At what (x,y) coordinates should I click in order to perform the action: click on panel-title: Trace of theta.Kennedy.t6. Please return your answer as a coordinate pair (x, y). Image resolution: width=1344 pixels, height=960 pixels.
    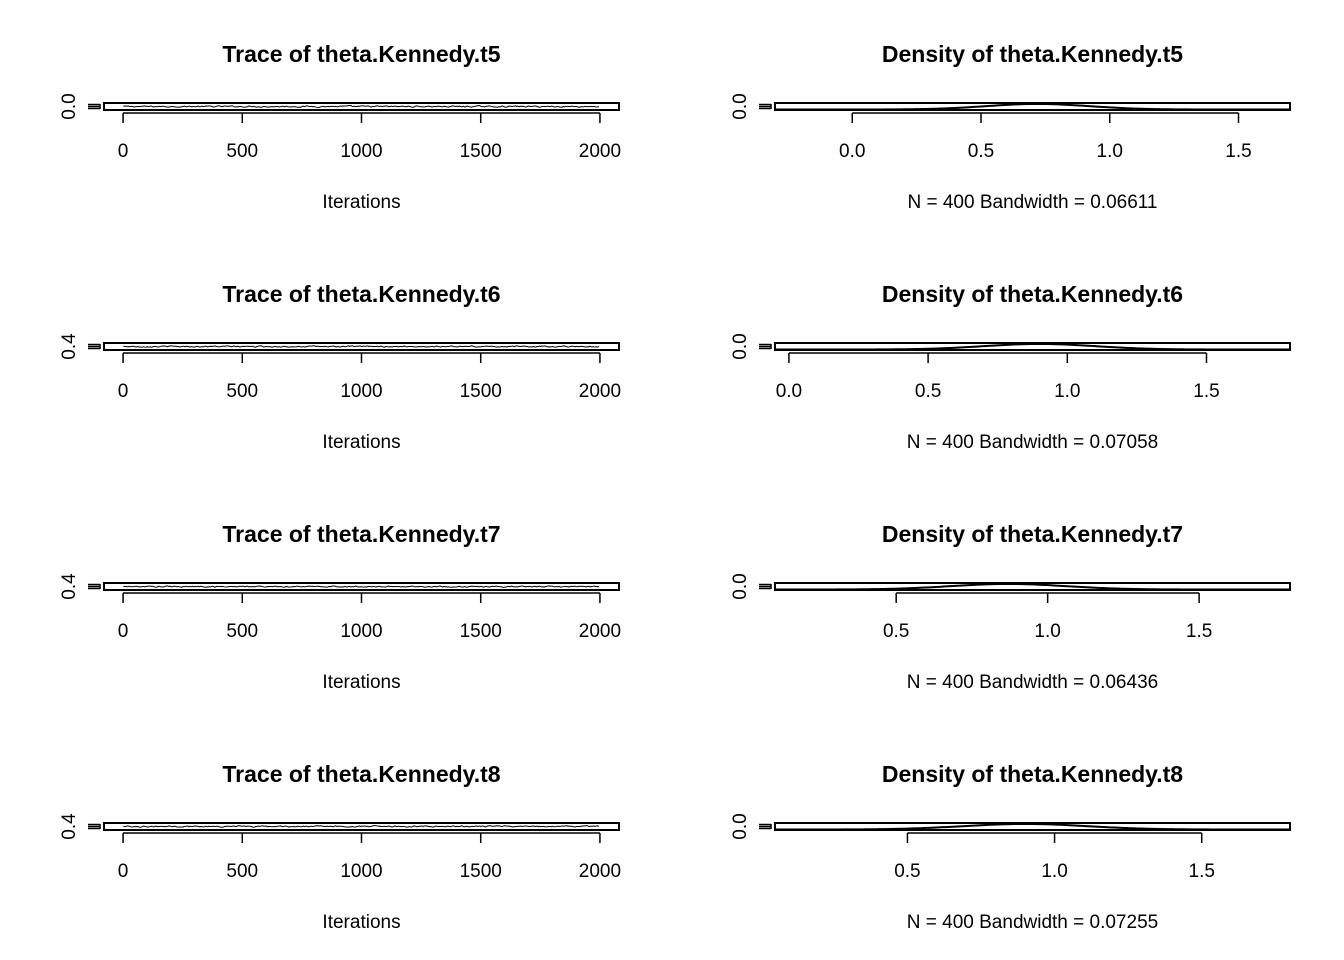
    Looking at the image, I should click on (361, 294).